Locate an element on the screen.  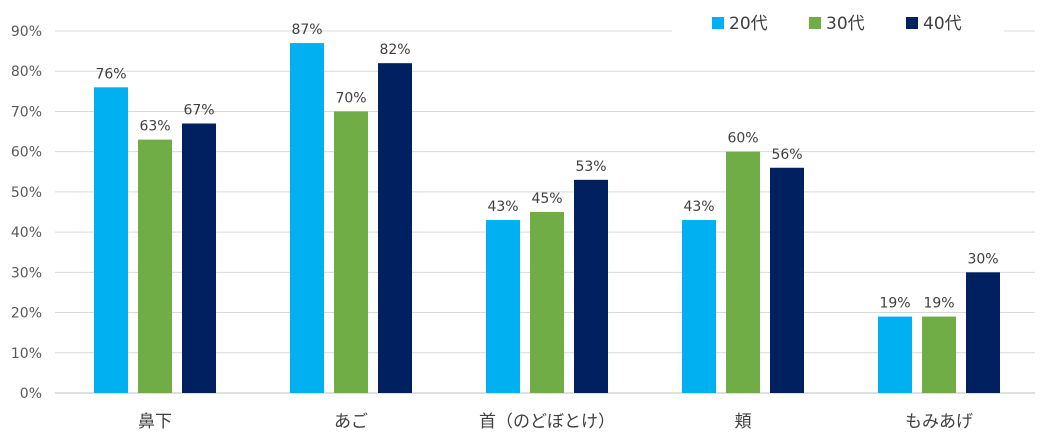
data-label: 67% is located at coordinates (198, 111).